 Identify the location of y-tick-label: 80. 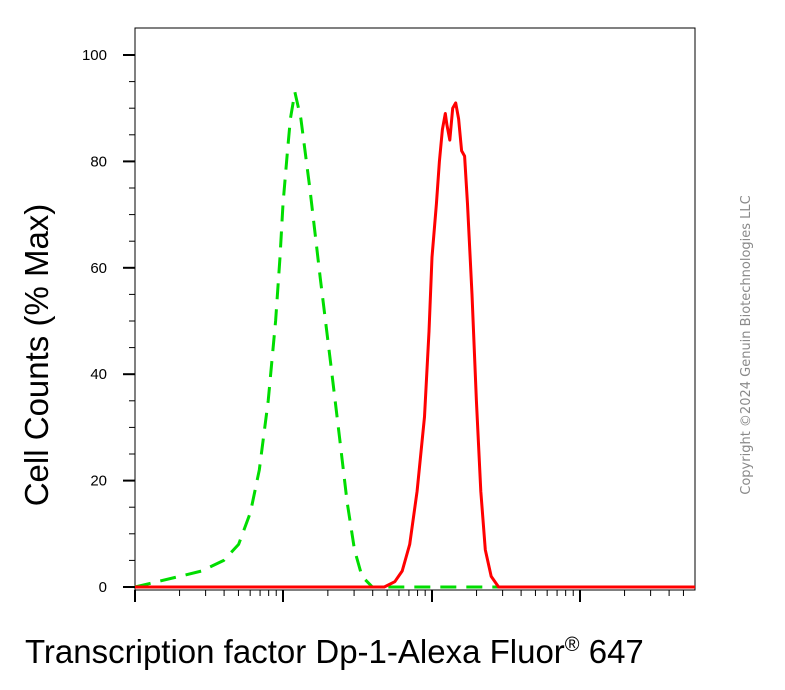
(98, 161).